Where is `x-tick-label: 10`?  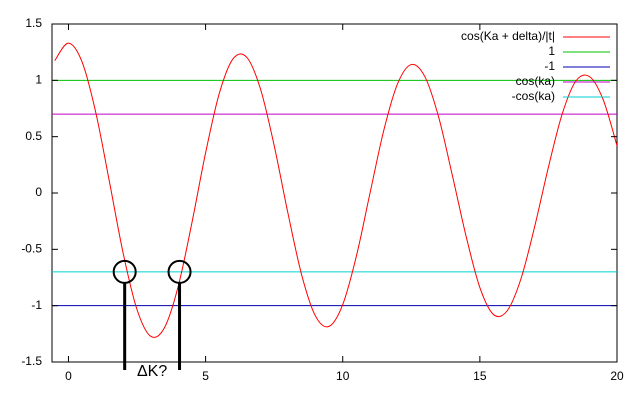 x-tick-label: 10 is located at coordinates (343, 376).